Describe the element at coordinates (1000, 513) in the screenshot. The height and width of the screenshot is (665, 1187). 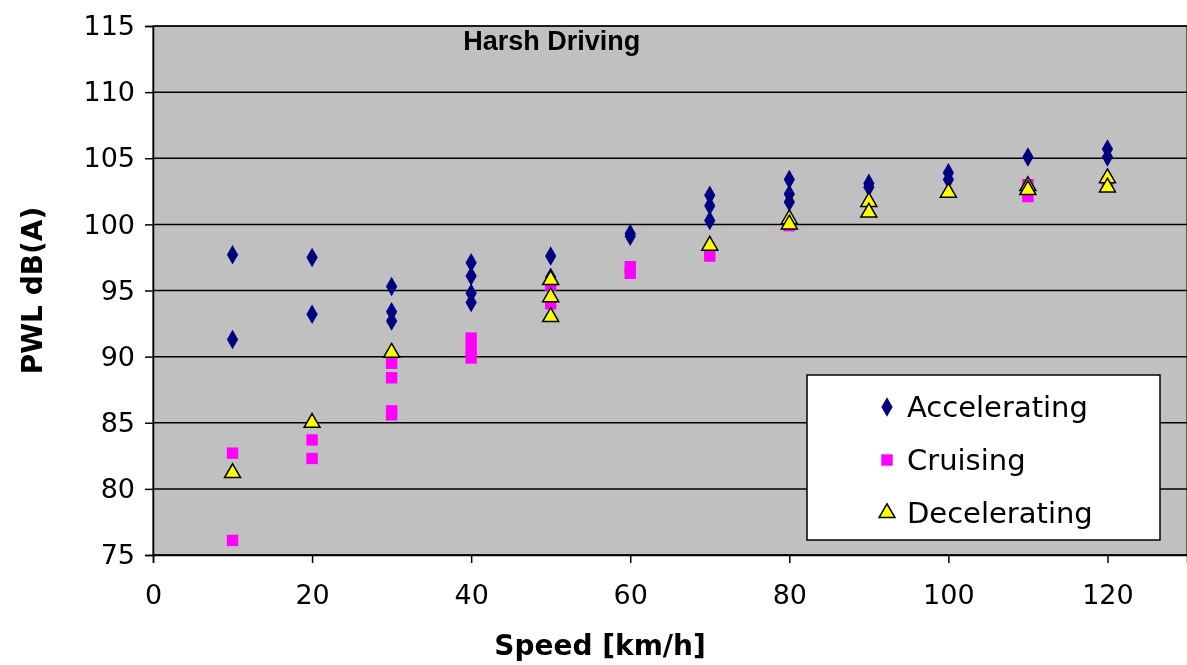
I see `legend-label: Decelerating` at that location.